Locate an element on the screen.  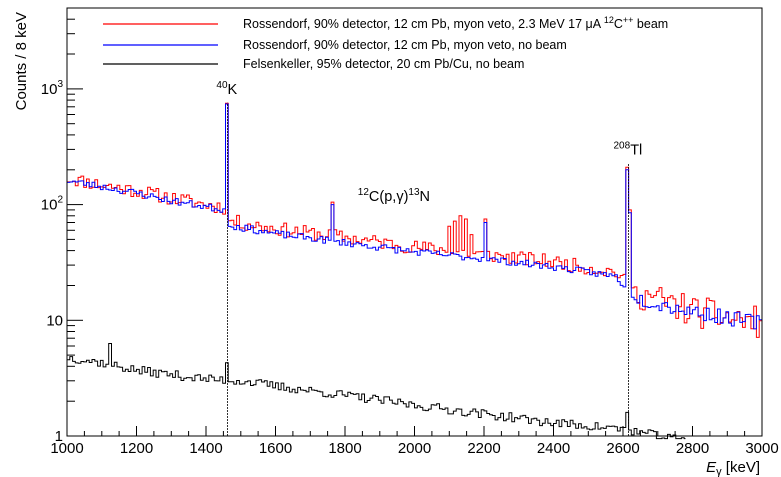
y-axis-label: Counts / 8 keV is located at coordinates (21, 61).